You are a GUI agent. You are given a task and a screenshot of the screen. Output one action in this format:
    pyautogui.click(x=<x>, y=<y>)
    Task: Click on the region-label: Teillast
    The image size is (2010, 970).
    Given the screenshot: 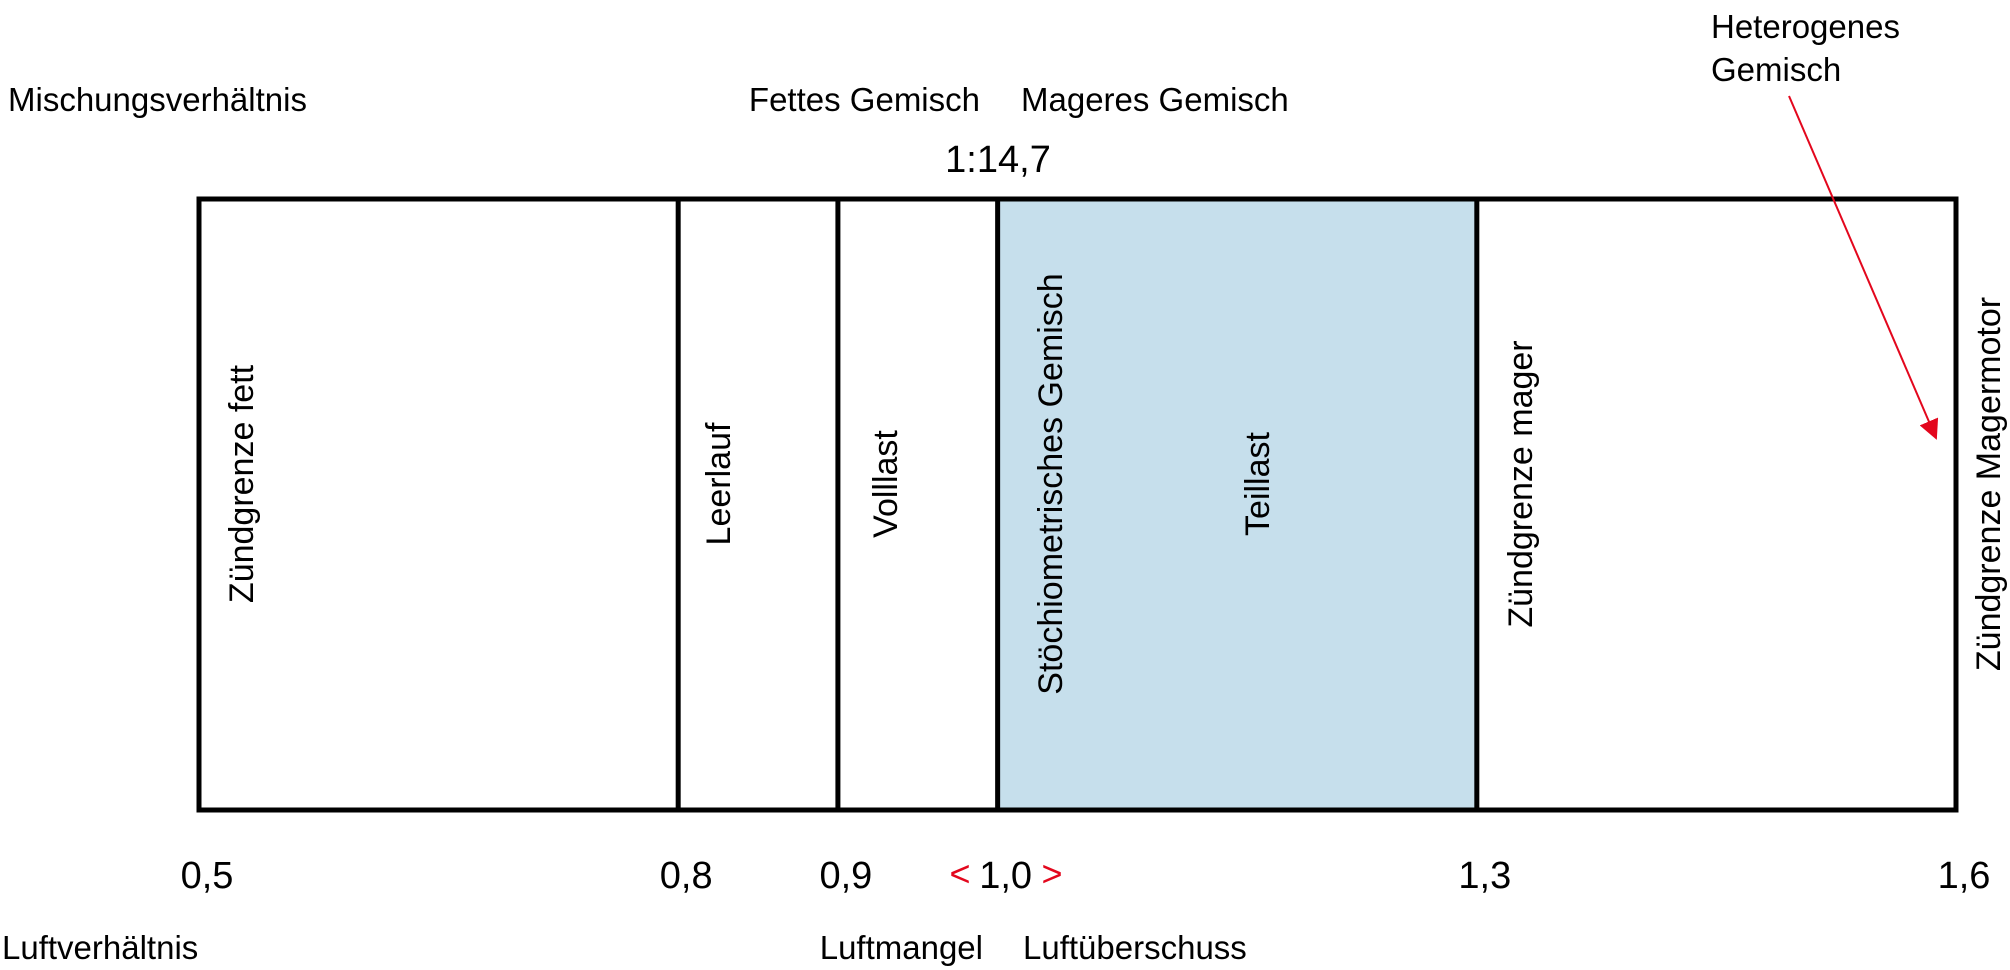 What is the action you would take?
    pyautogui.click(x=1258, y=483)
    